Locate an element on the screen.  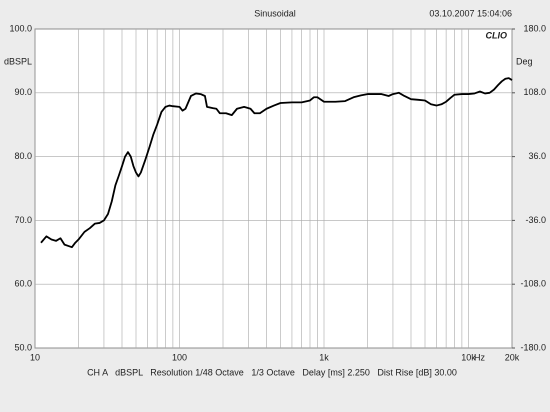
y2-tick-label: -36.0 is located at coordinates (535, 220).